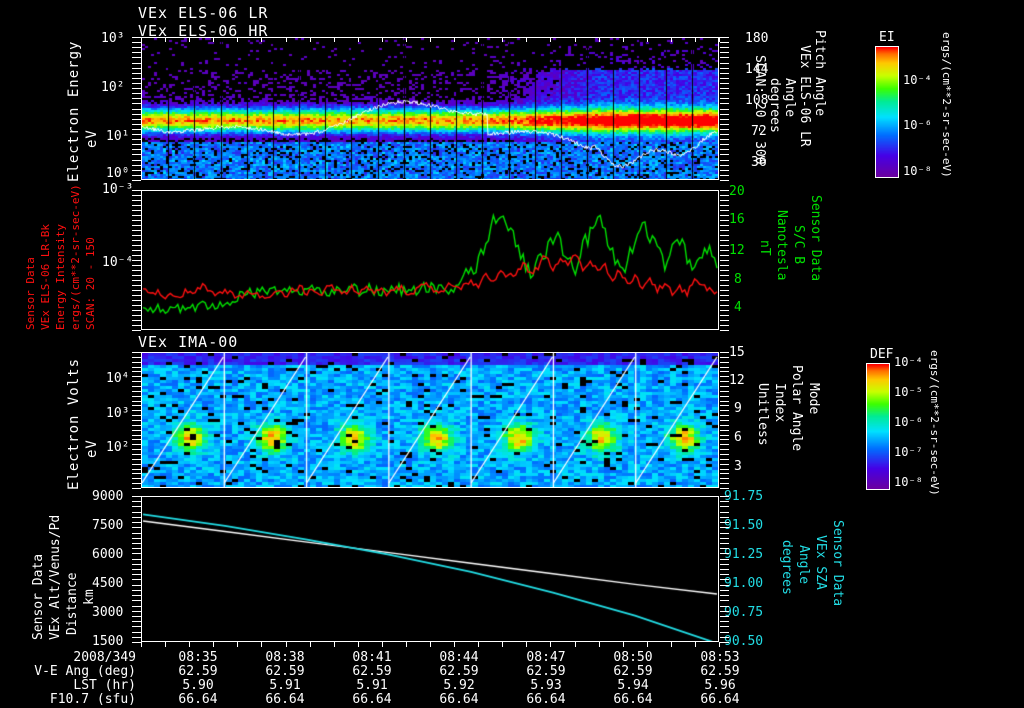 The image size is (1024, 708). Describe the element at coordinates (813, 399) in the screenshot. I see `panel3-right-label-0: Mode` at that location.